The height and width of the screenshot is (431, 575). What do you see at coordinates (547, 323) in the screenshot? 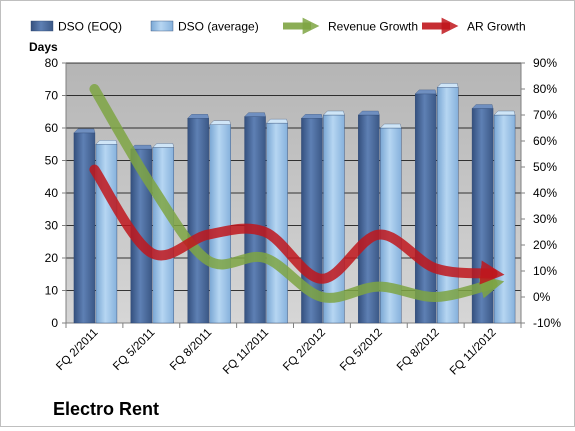
I see `y2-tick-label: -10%` at bounding box center [547, 323].